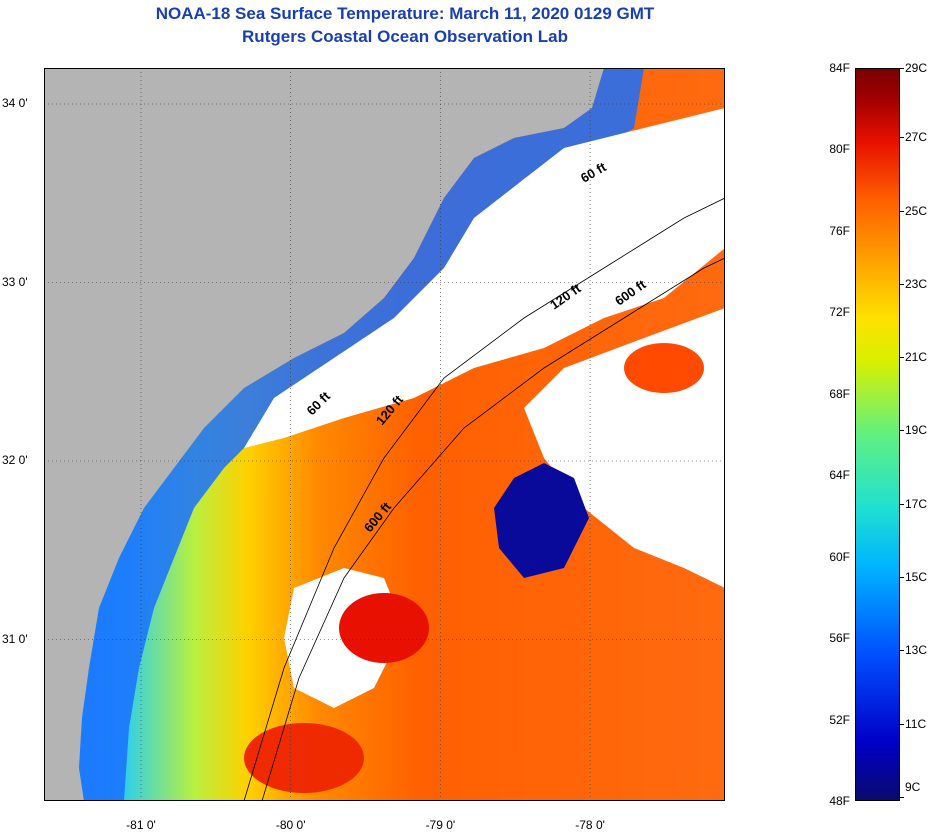 The height and width of the screenshot is (832, 928). What do you see at coordinates (15, 460) in the screenshot?
I see `latitude-label: 32 0'` at bounding box center [15, 460].